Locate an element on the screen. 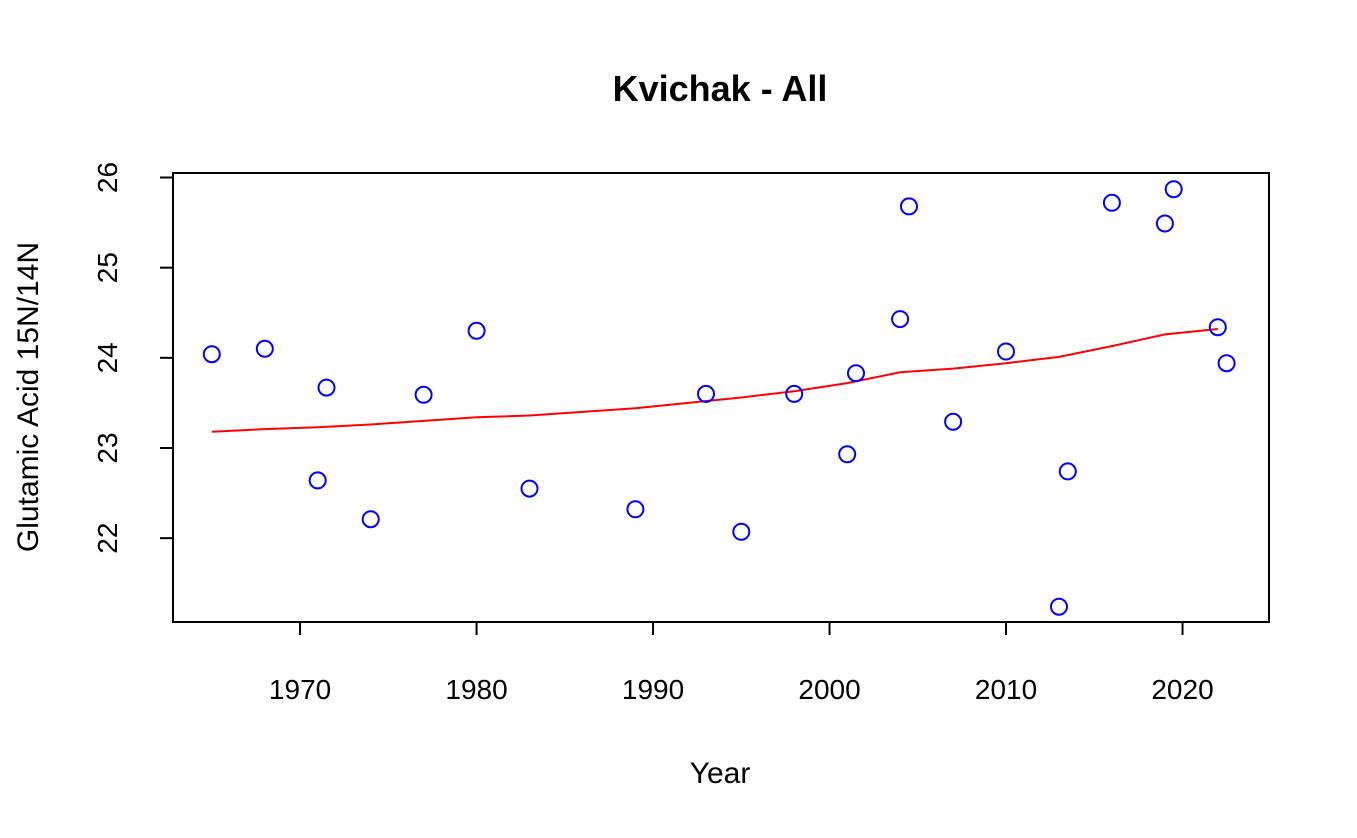  y-axis: 22 23 24 25 26 is located at coordinates (133, 358).